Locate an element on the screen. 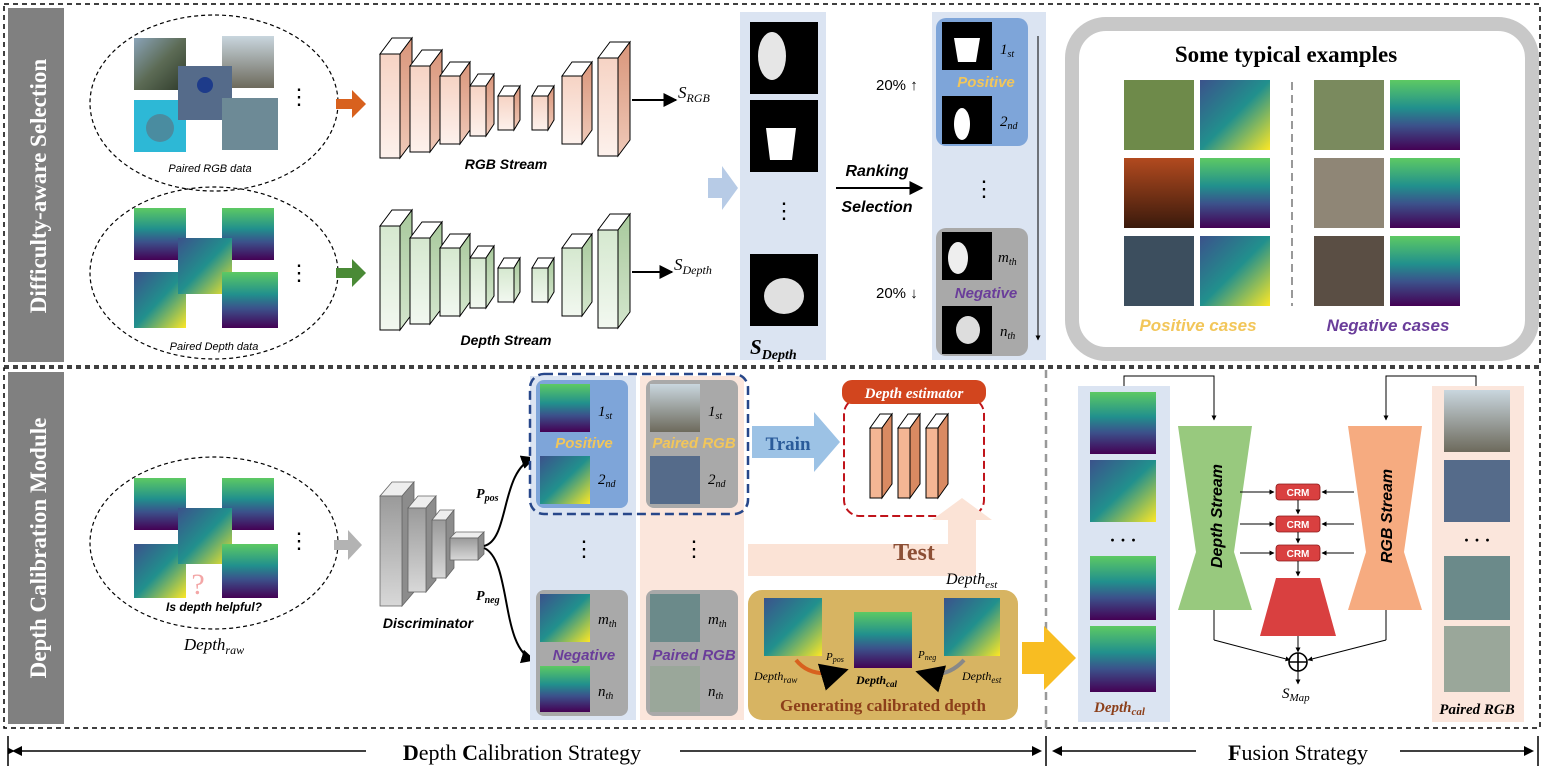  positive-examples is located at coordinates (1197, 193).